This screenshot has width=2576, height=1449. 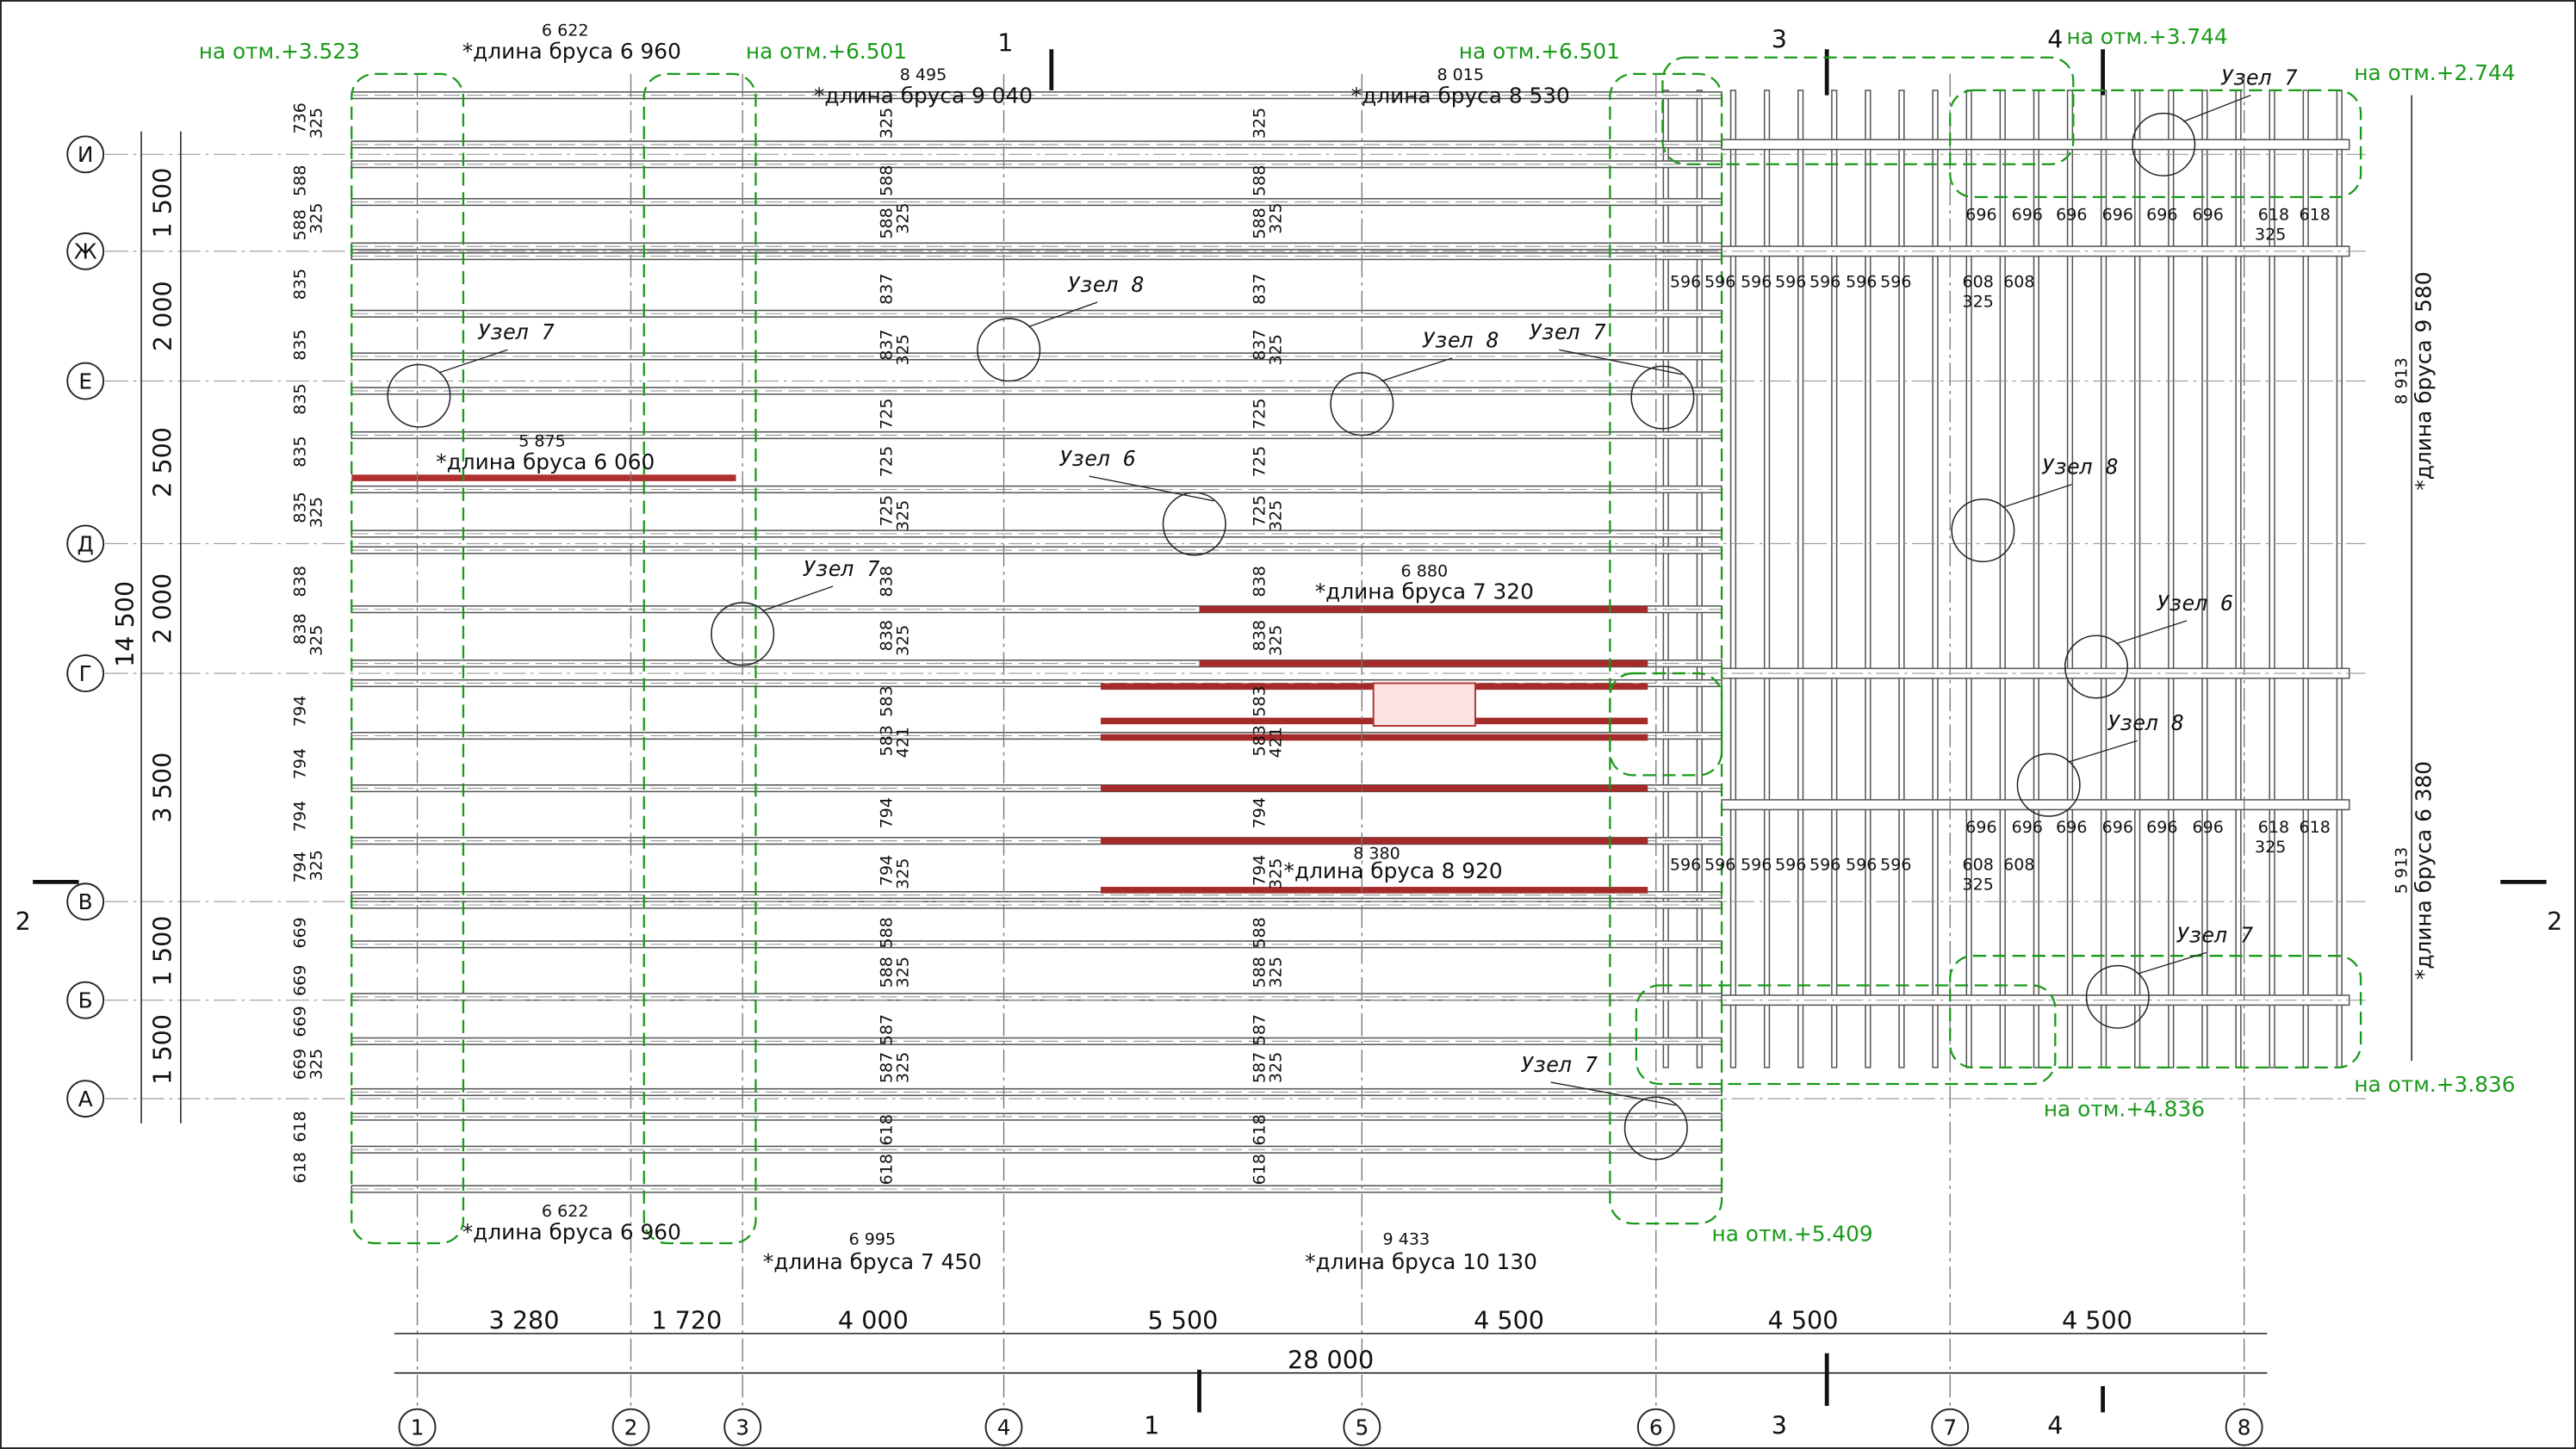 What do you see at coordinates (2424, 870) in the screenshot?
I see `beam-length: *длина бруса 6 380` at bounding box center [2424, 870].